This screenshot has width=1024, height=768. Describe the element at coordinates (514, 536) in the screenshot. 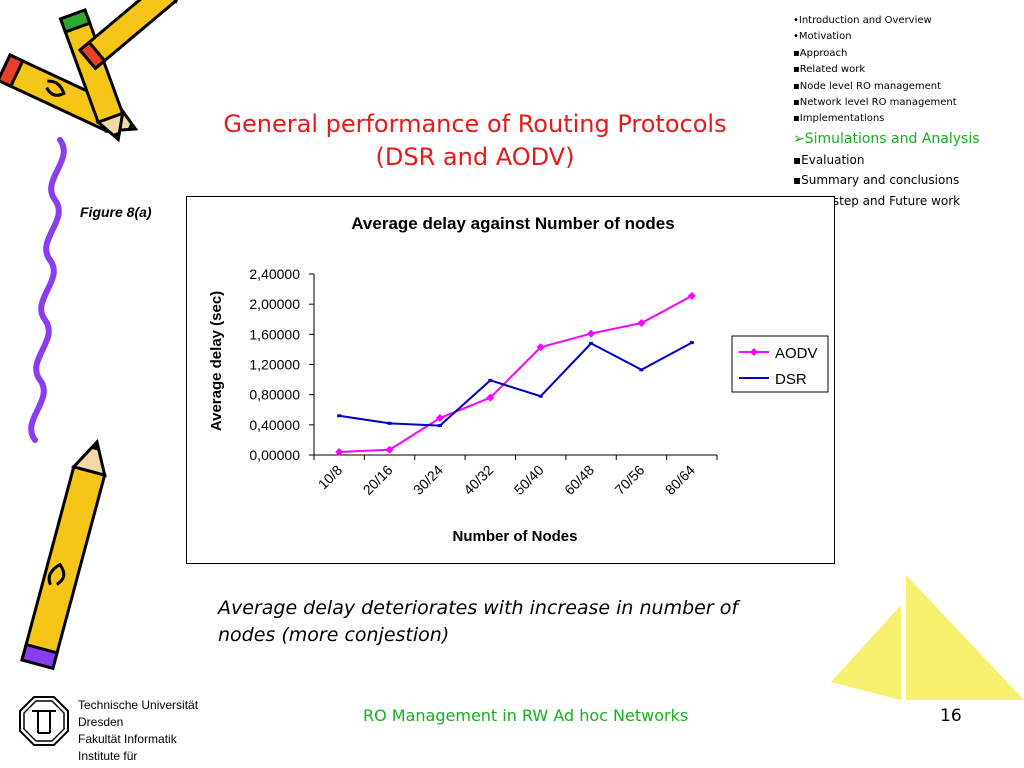

I see `x-axis-label: Number of Nodes` at that location.